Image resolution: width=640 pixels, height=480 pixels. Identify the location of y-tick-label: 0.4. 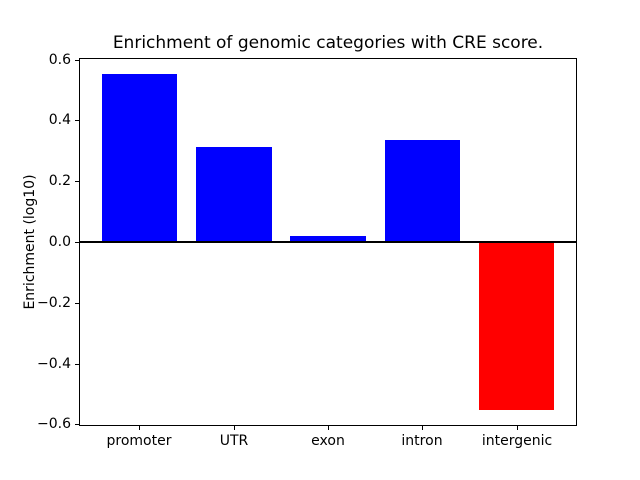
(59, 120).